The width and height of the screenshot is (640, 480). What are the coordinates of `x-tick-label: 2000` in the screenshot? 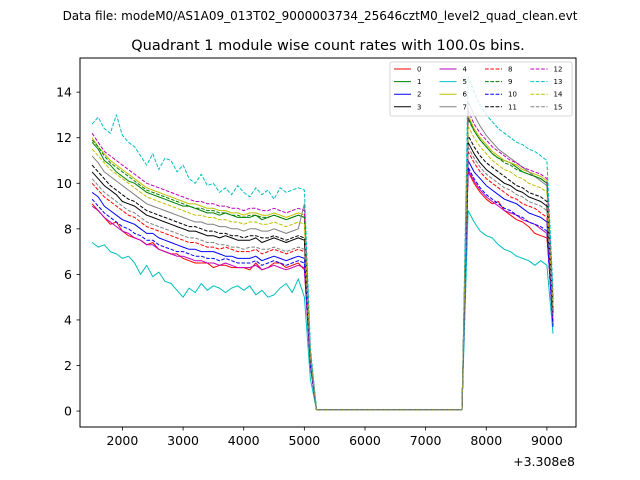 It's located at (123, 440).